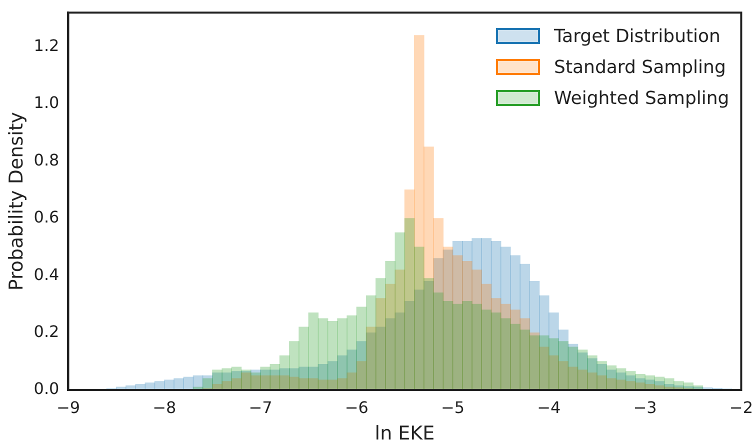  I want to click on x-tick-label: −9, so click(68, 407).